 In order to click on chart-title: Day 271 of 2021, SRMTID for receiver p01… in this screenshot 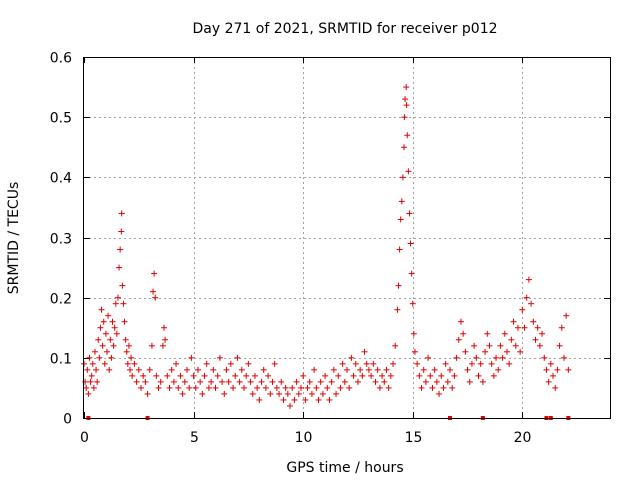, I will do `click(344, 29)`.